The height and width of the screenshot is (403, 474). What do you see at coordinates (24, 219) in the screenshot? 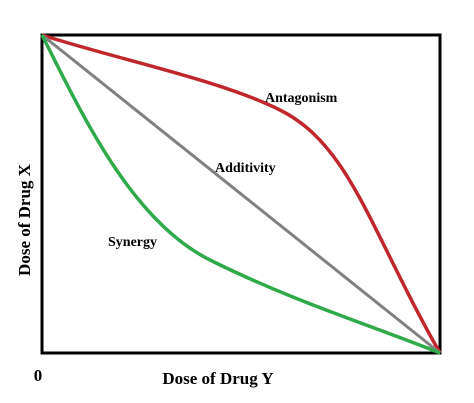
I see `y-axis-label: Dose of Drug X` at bounding box center [24, 219].